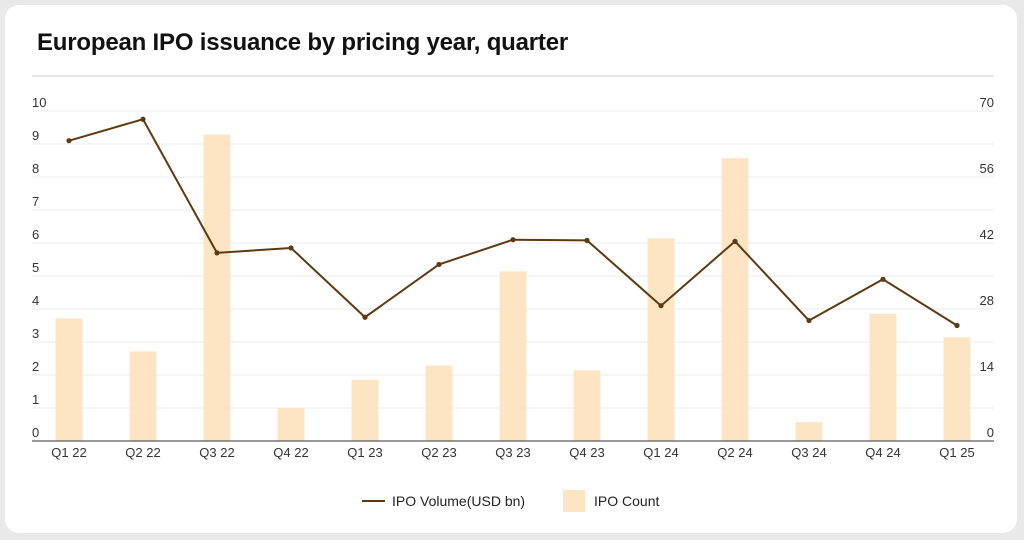 The image size is (1024, 540). What do you see at coordinates (438, 452) in the screenshot?
I see `x-tick-label: Q2 23` at bounding box center [438, 452].